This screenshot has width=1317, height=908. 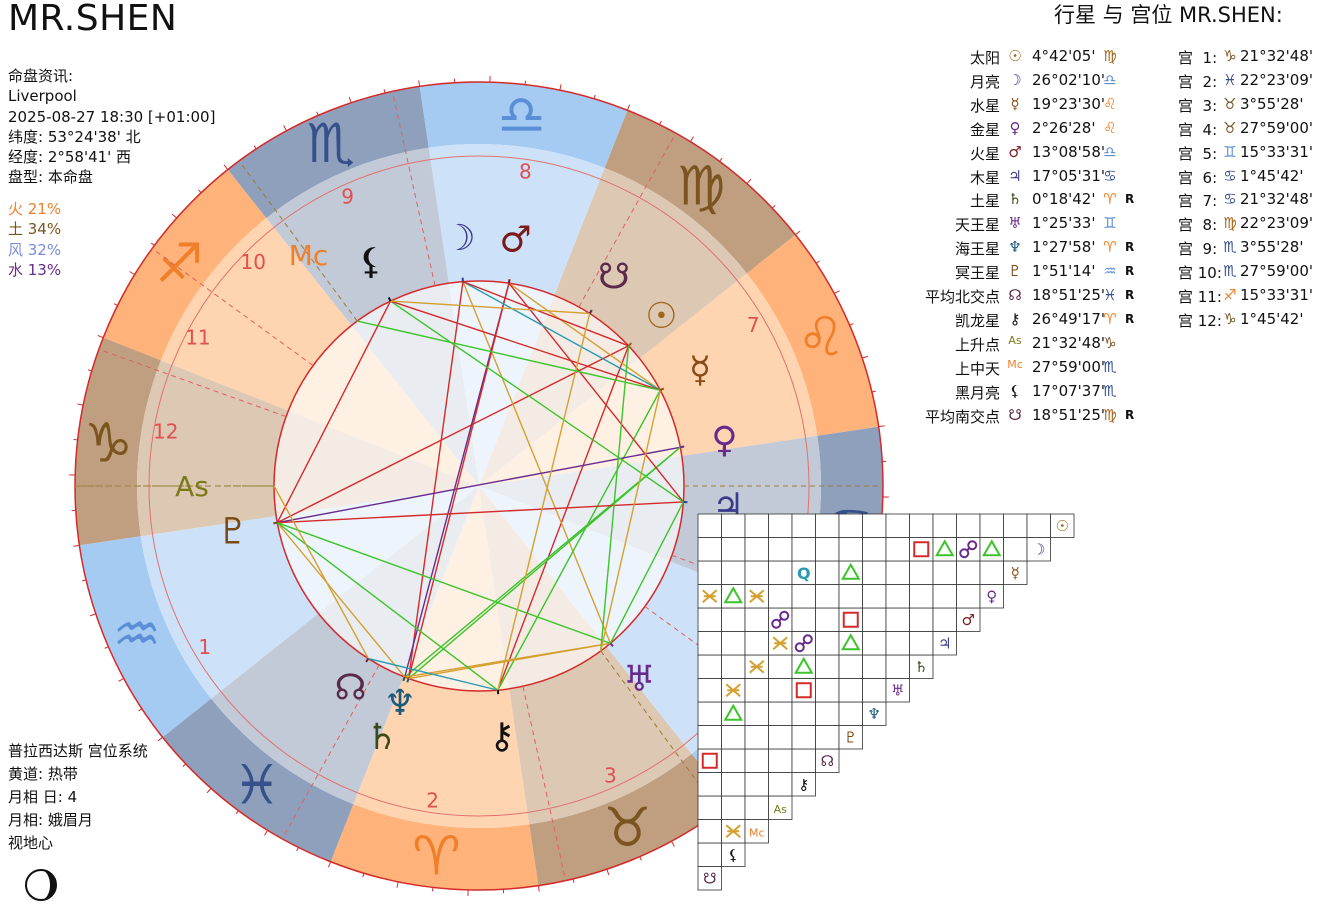 I want to click on info-heading: 命盘资讯:, so click(x=41, y=76).